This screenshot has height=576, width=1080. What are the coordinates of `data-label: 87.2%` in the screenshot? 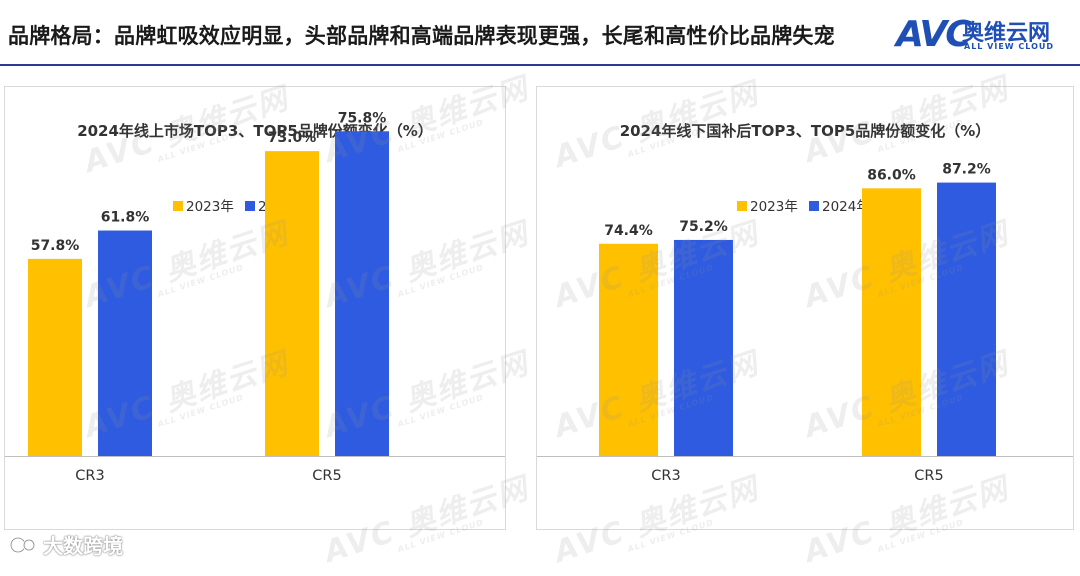 It's located at (966, 170).